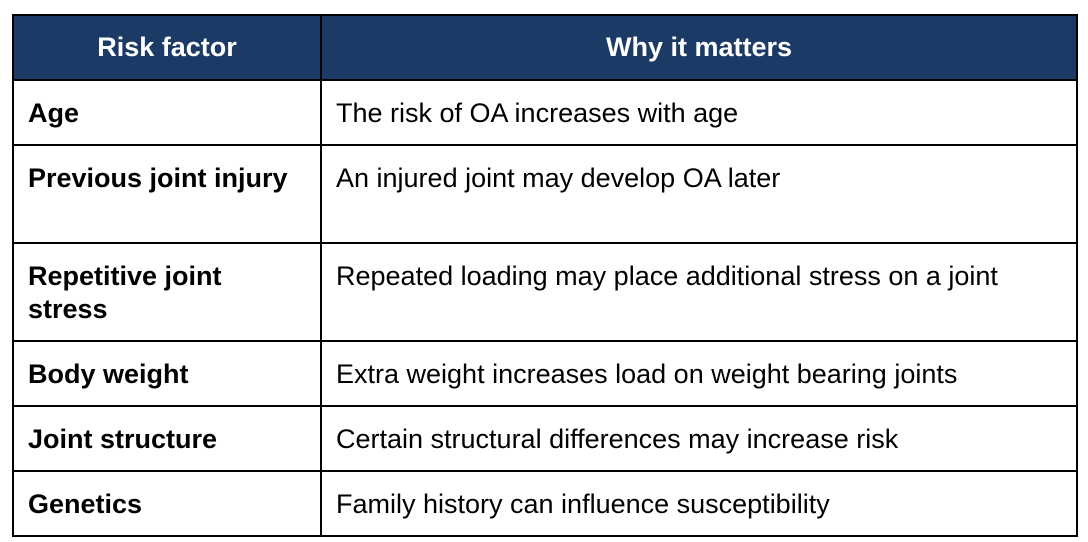 The height and width of the screenshot is (542, 1088). I want to click on risk-factor-cell: Previous joint injury, so click(167, 194).